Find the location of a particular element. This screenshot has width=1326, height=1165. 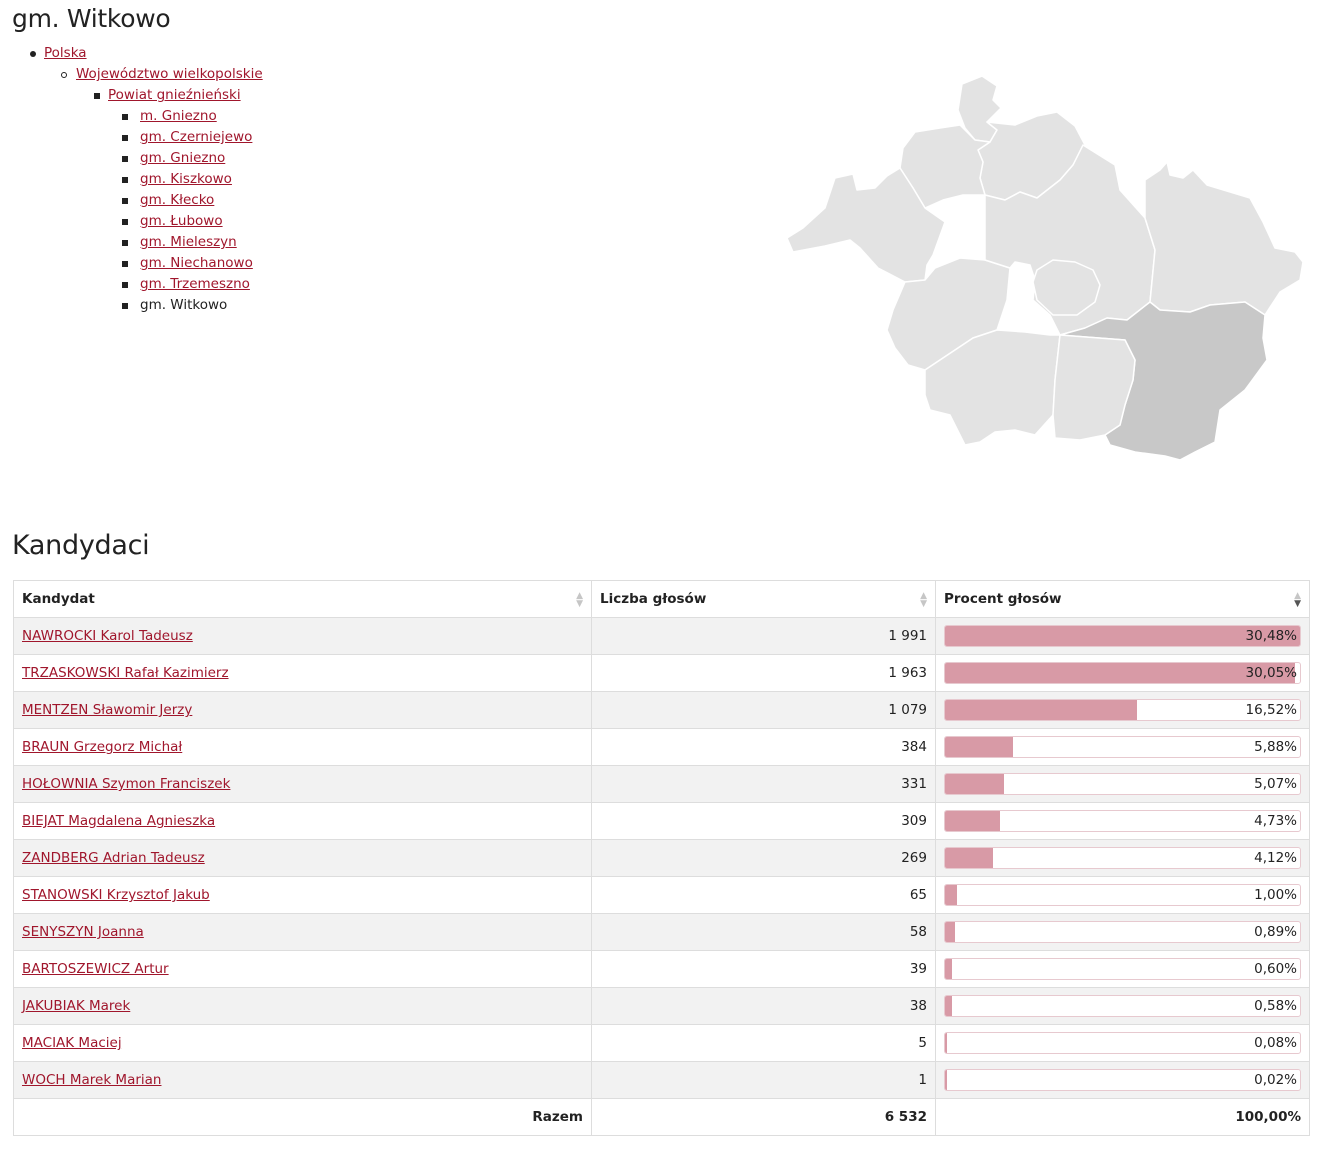

percent-label: 4,73% is located at coordinates (1275, 821).